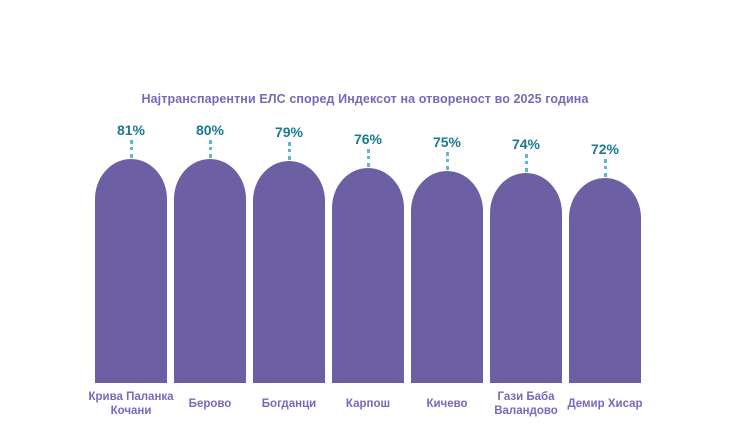  Describe the element at coordinates (526, 404) in the screenshot. I see `category-label: Гази Баба Валандово` at that location.